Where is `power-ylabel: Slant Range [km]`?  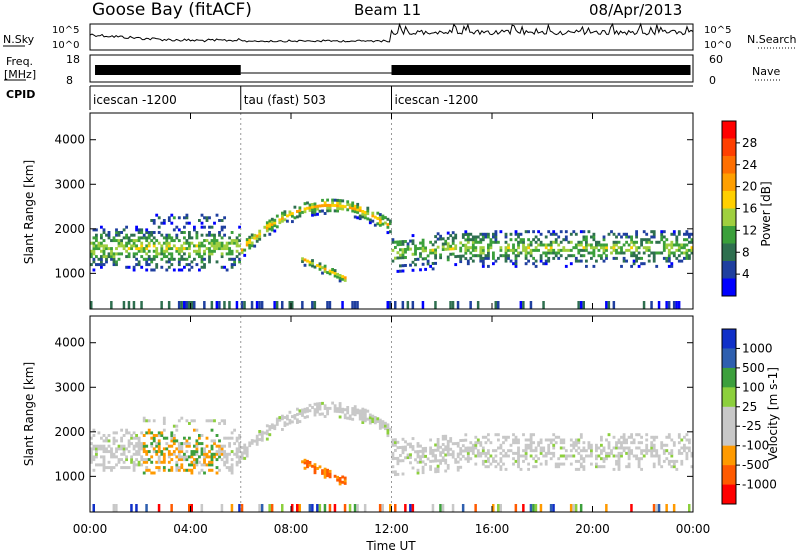 power-ylabel: Slant Range [km] is located at coordinates (29, 212).